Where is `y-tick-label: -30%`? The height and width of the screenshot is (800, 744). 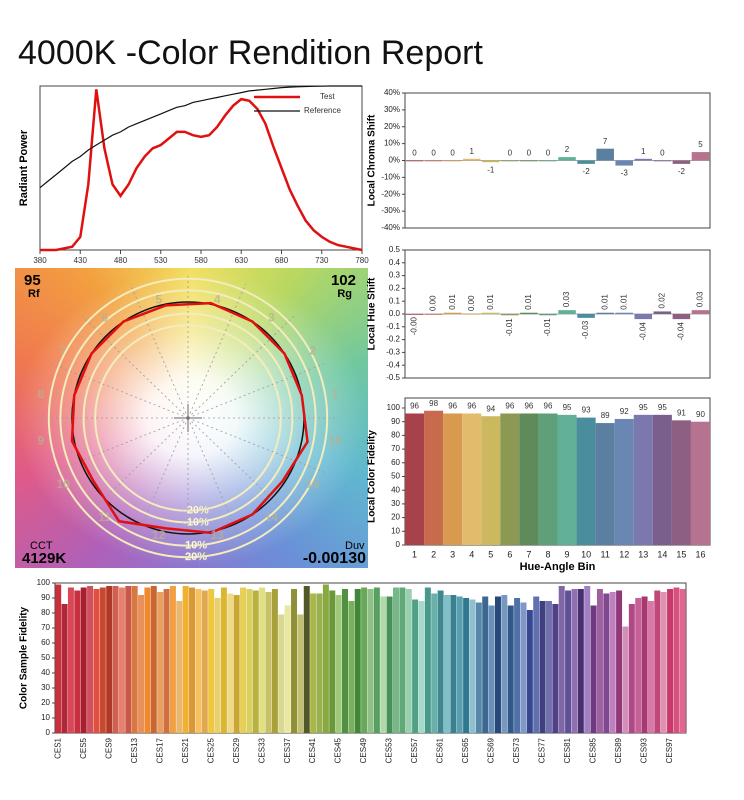
y-tick-label: -30% is located at coordinates (390, 210).